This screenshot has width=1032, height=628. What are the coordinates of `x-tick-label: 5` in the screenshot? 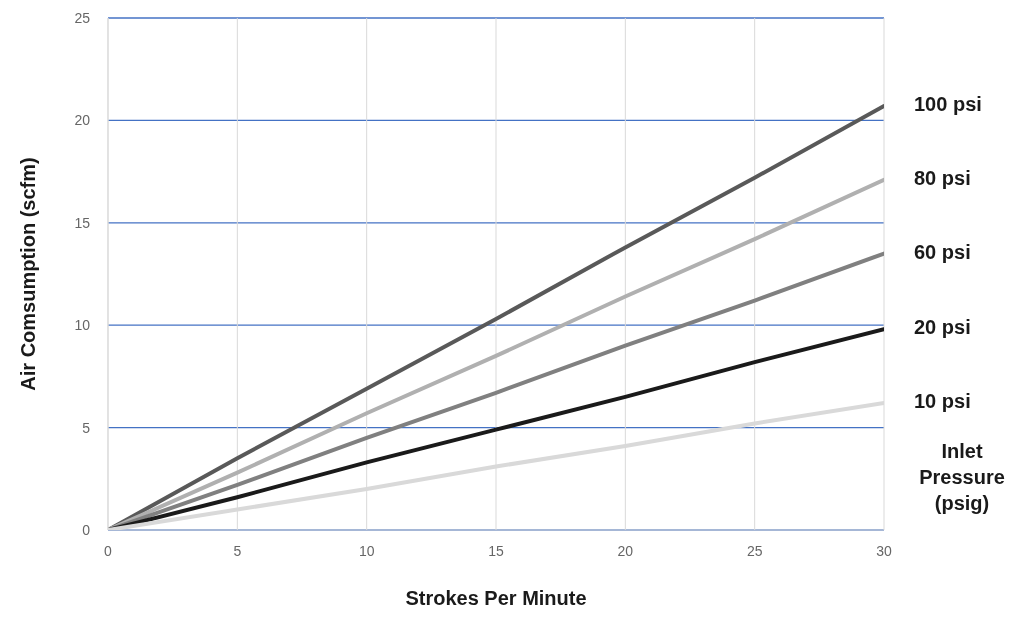 It's located at (237, 550).